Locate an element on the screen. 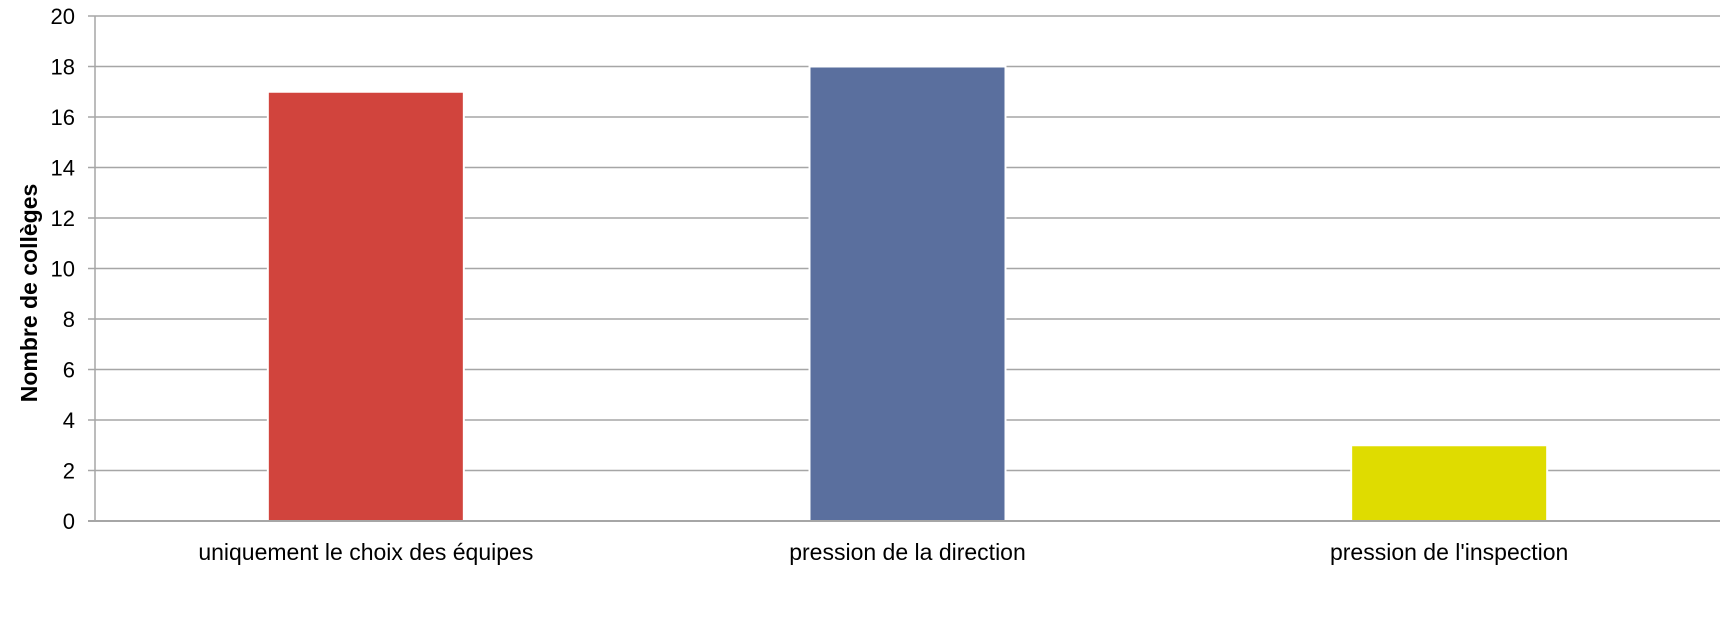 This screenshot has height=623, width=1720. y-tick-label: 20 is located at coordinates (63, 16).